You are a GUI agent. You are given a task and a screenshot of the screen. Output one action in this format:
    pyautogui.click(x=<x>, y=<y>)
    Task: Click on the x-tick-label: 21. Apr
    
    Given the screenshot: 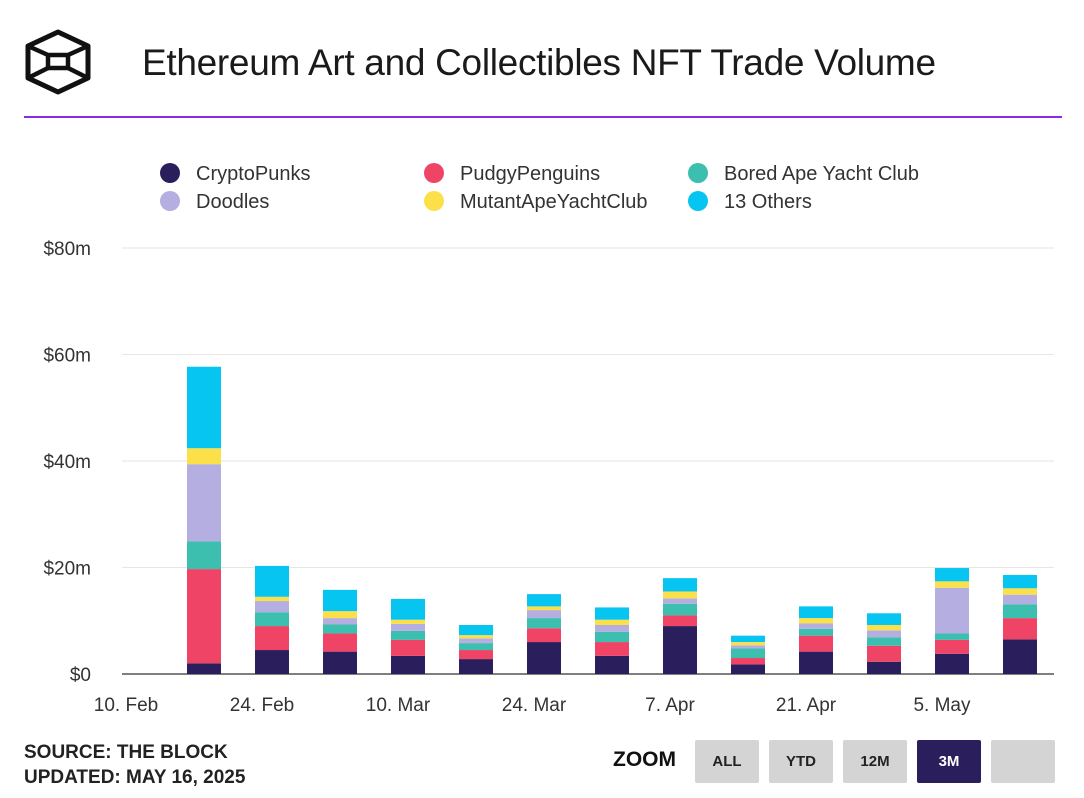 What is the action you would take?
    pyautogui.click(x=806, y=705)
    